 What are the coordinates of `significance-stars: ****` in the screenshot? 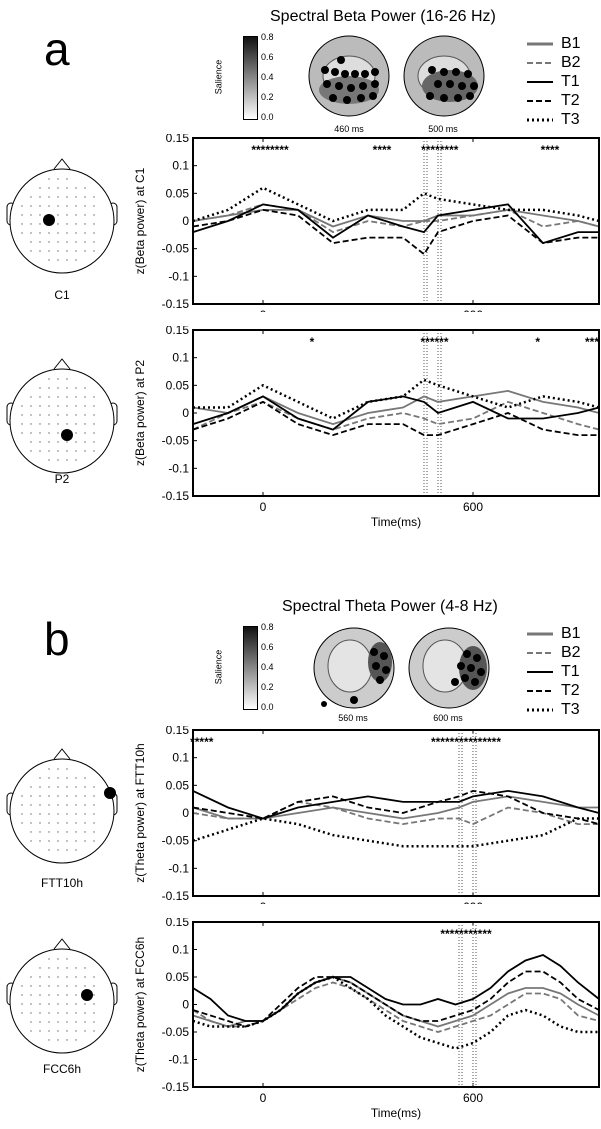 It's located at (550, 150).